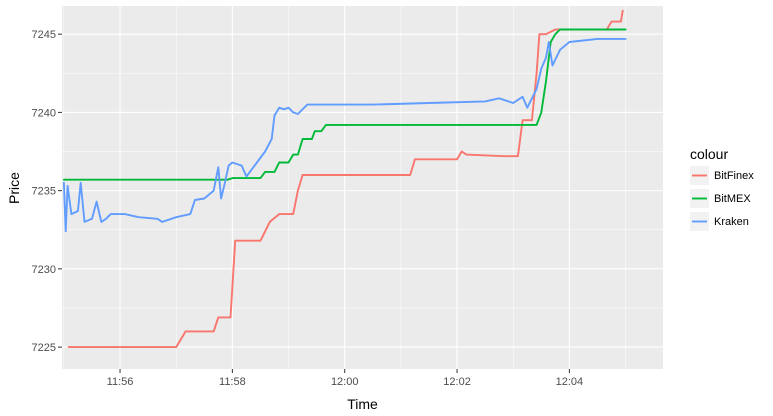 Image resolution: width=773 pixels, height=416 pixels. What do you see at coordinates (570, 382) in the screenshot?
I see `x-tick-label: 12:04` at bounding box center [570, 382].